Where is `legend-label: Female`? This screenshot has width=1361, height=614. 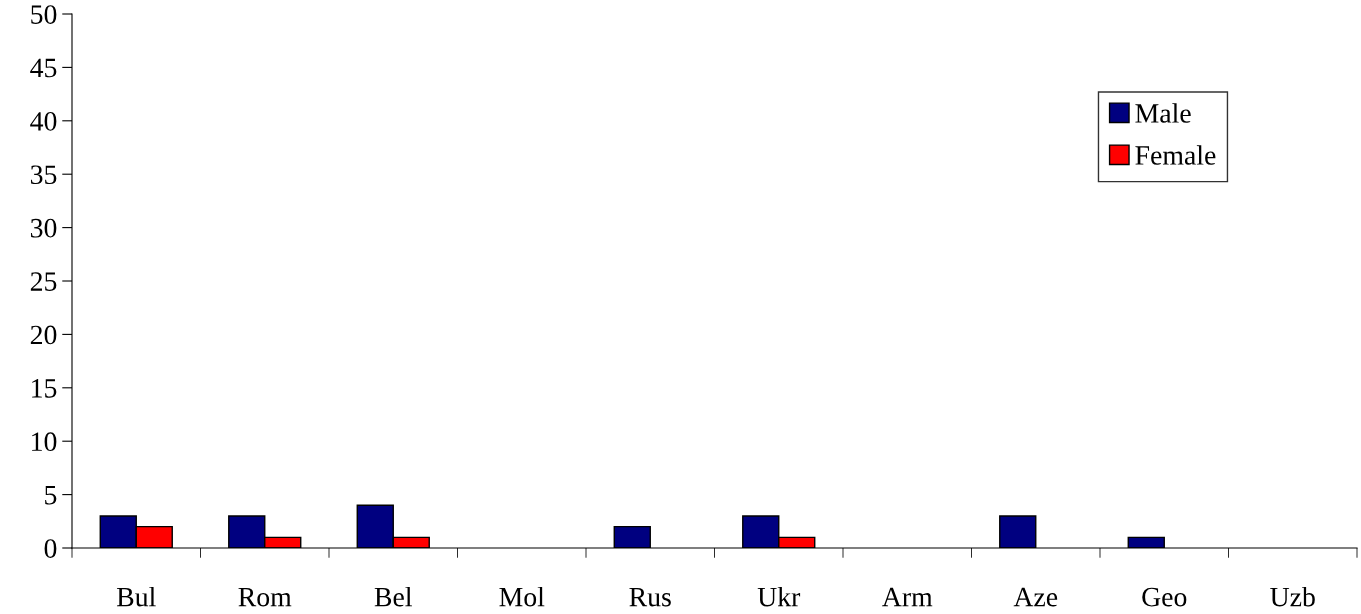
legend-label: Female is located at coordinates (1175, 155).